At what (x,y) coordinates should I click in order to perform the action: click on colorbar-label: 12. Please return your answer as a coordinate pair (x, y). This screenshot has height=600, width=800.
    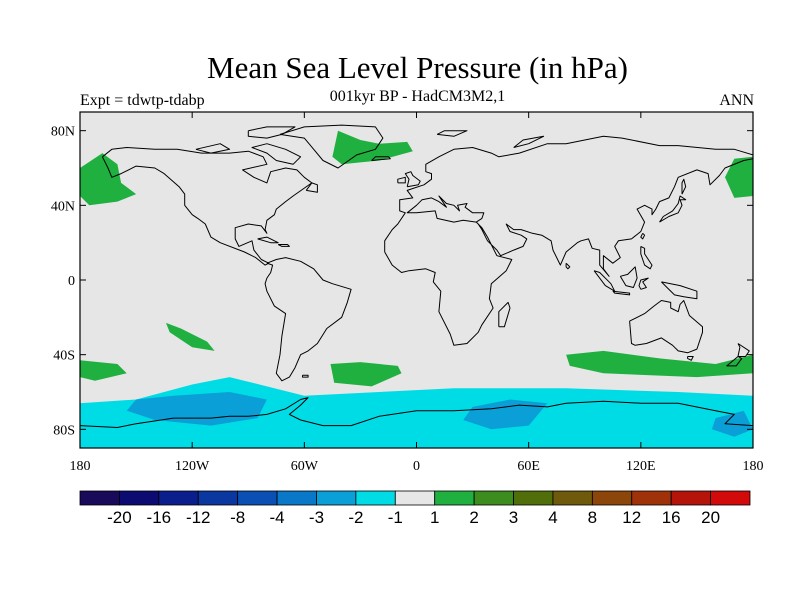
    Looking at the image, I should click on (631, 517).